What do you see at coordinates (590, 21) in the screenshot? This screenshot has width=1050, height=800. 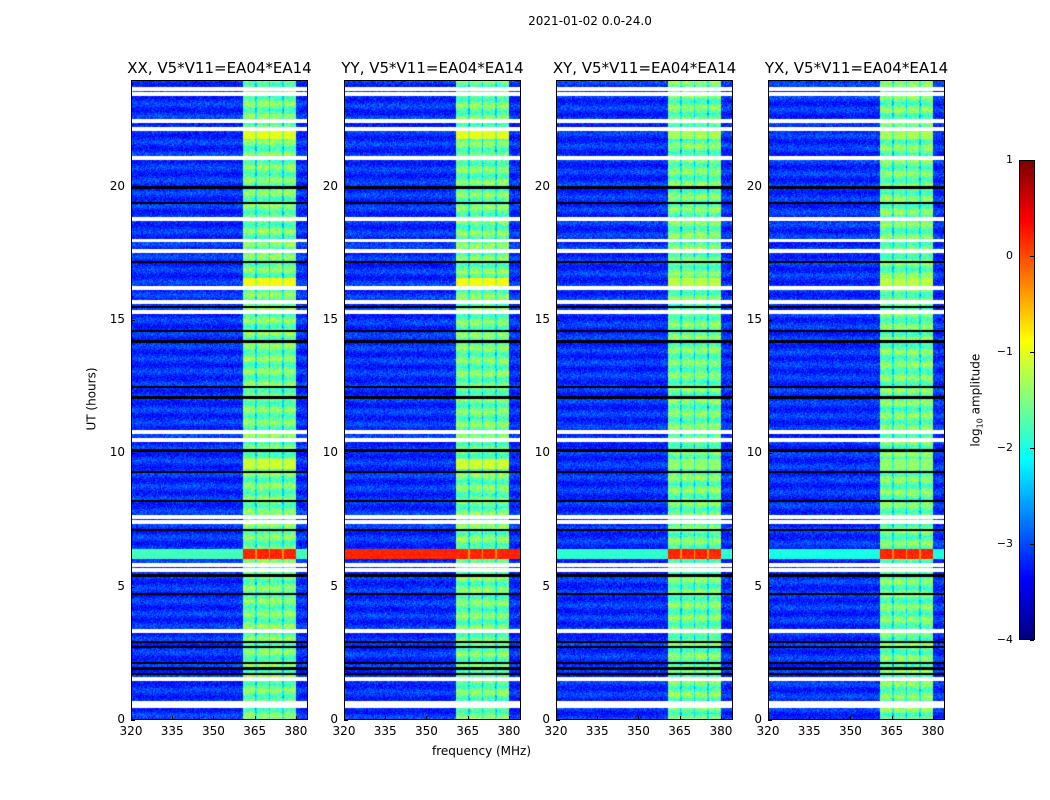 I see `figure-title: 2021-01-02 0.0-24.0` at bounding box center [590, 21].